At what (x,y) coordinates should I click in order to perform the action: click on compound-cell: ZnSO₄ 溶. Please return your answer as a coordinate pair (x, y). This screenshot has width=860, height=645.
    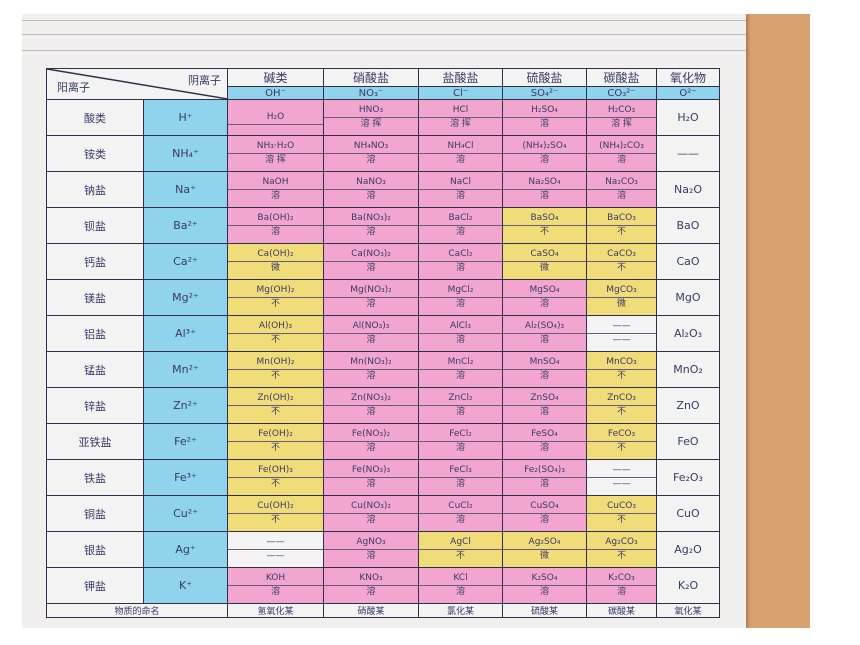
    Looking at the image, I should click on (544, 405).